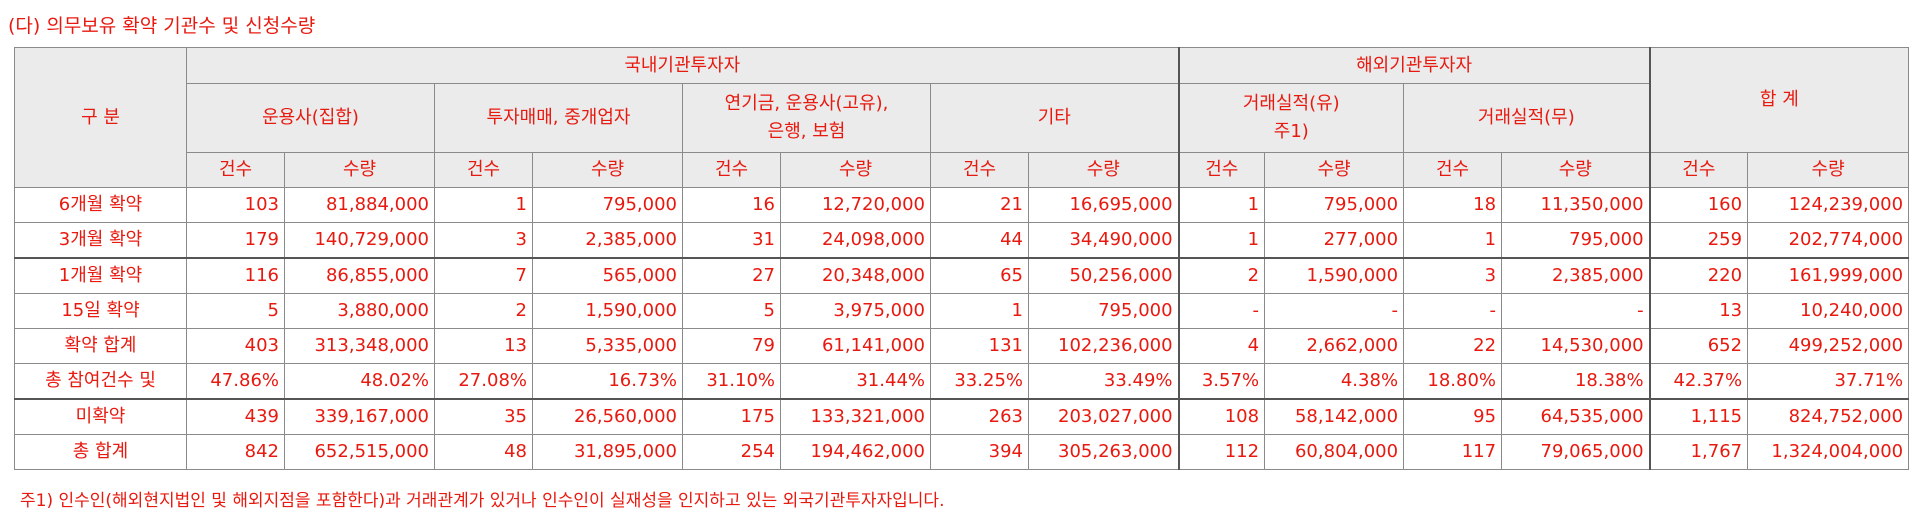  Describe the element at coordinates (359, 381) in the screenshot. I see `quantity-cell: 48.02%` at that location.